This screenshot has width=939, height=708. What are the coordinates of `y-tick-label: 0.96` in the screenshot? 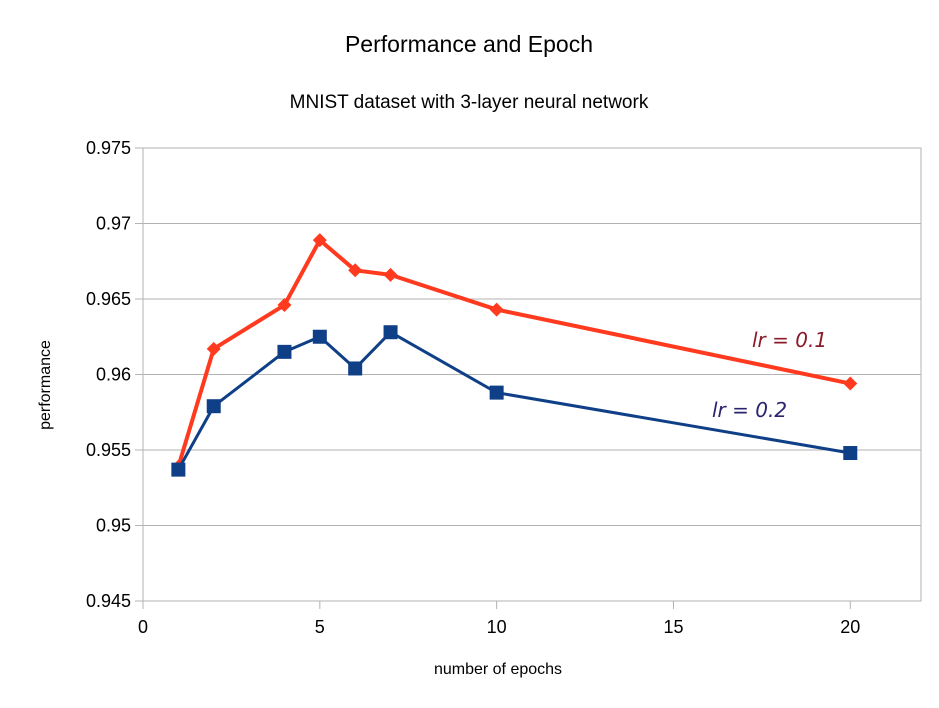 It's located at (113, 375).